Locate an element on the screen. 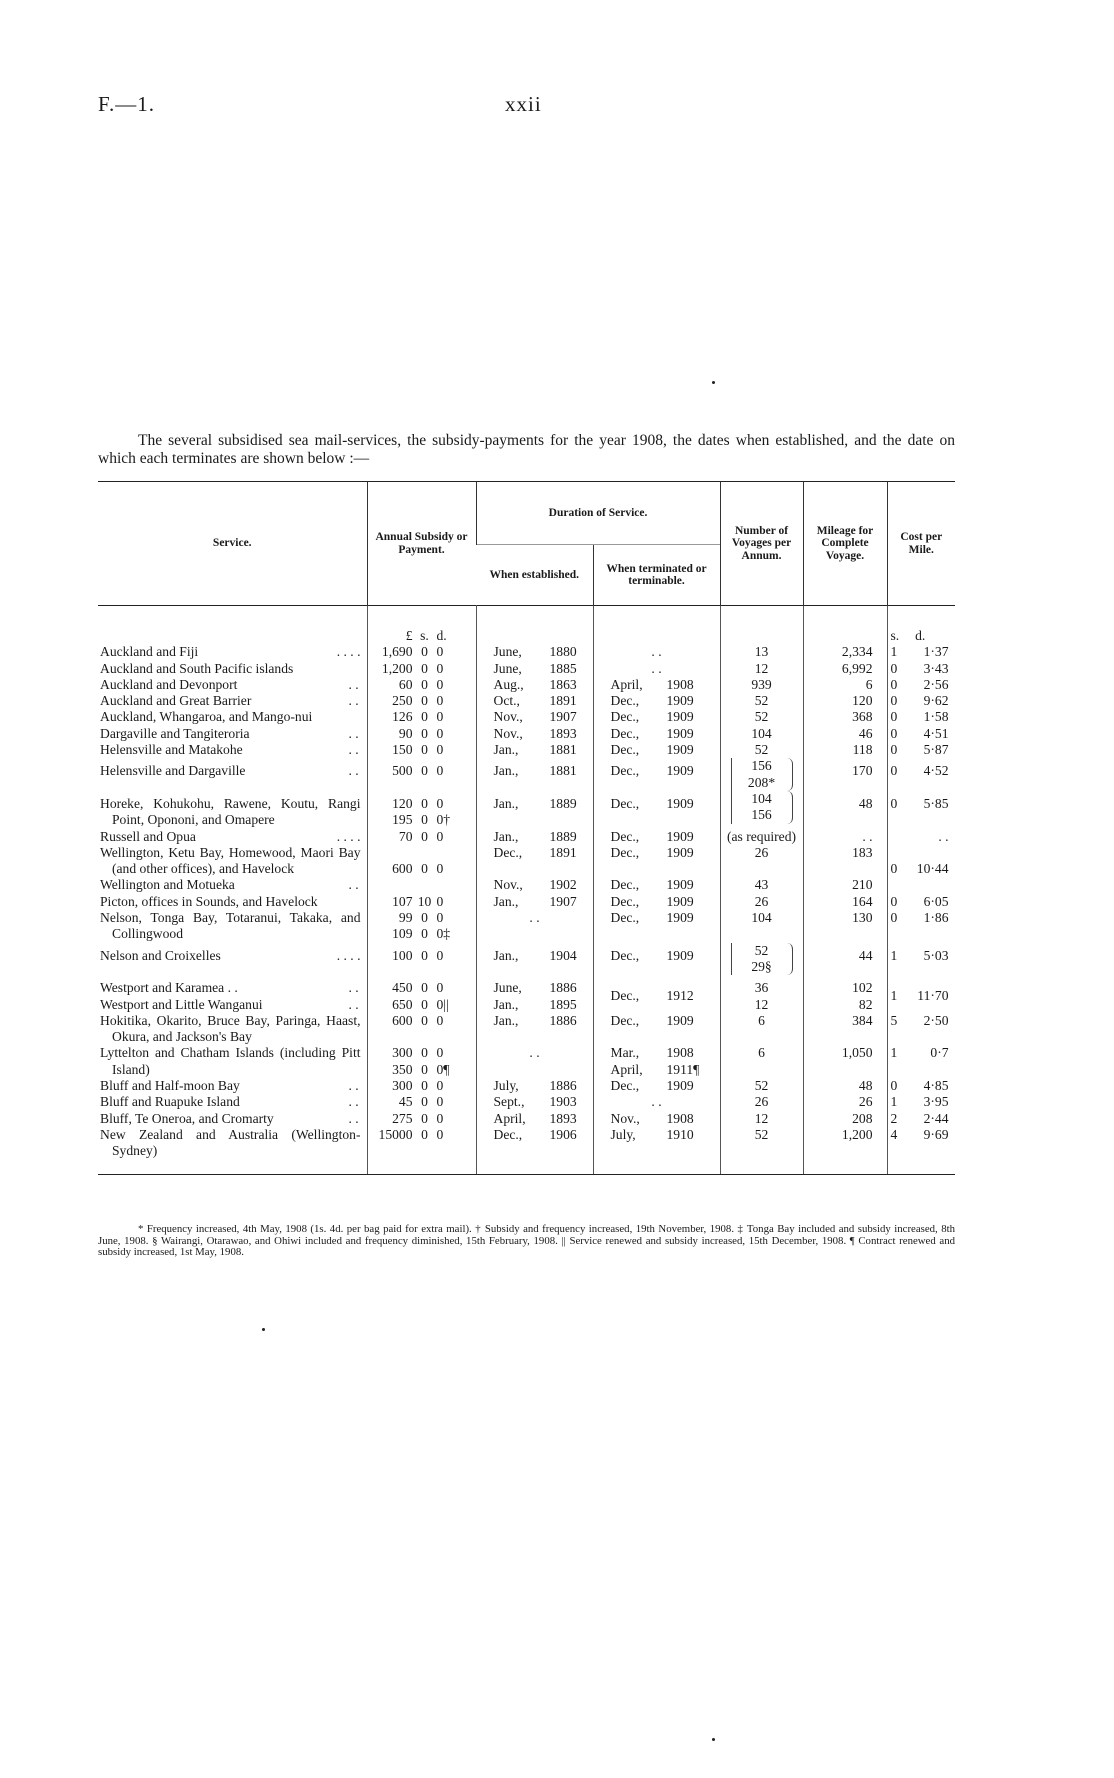 This screenshot has width=1114, height=1778. terminated-cell-value: Dec., 1912 is located at coordinates (657, 996).